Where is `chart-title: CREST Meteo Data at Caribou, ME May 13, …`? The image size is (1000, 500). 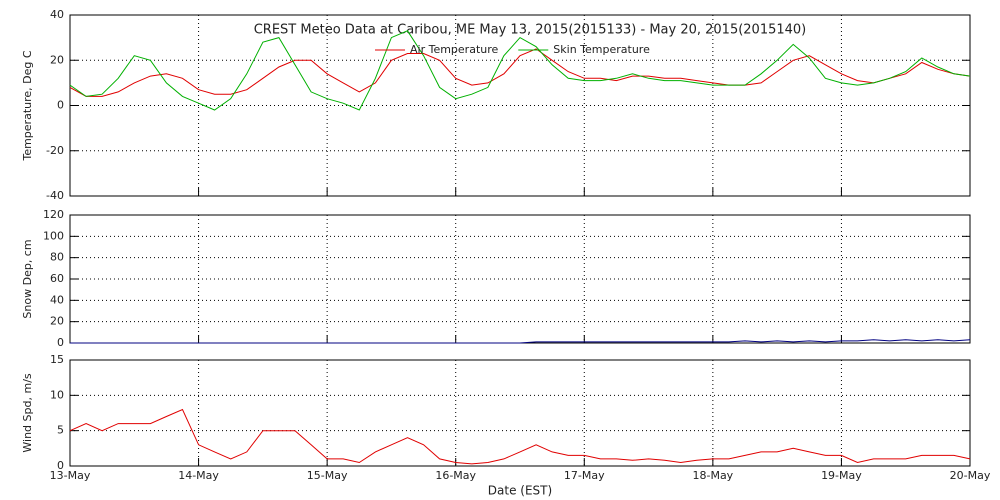 chart-title: CREST Meteo Data at Caribou, ME May 13, … is located at coordinates (530, 30).